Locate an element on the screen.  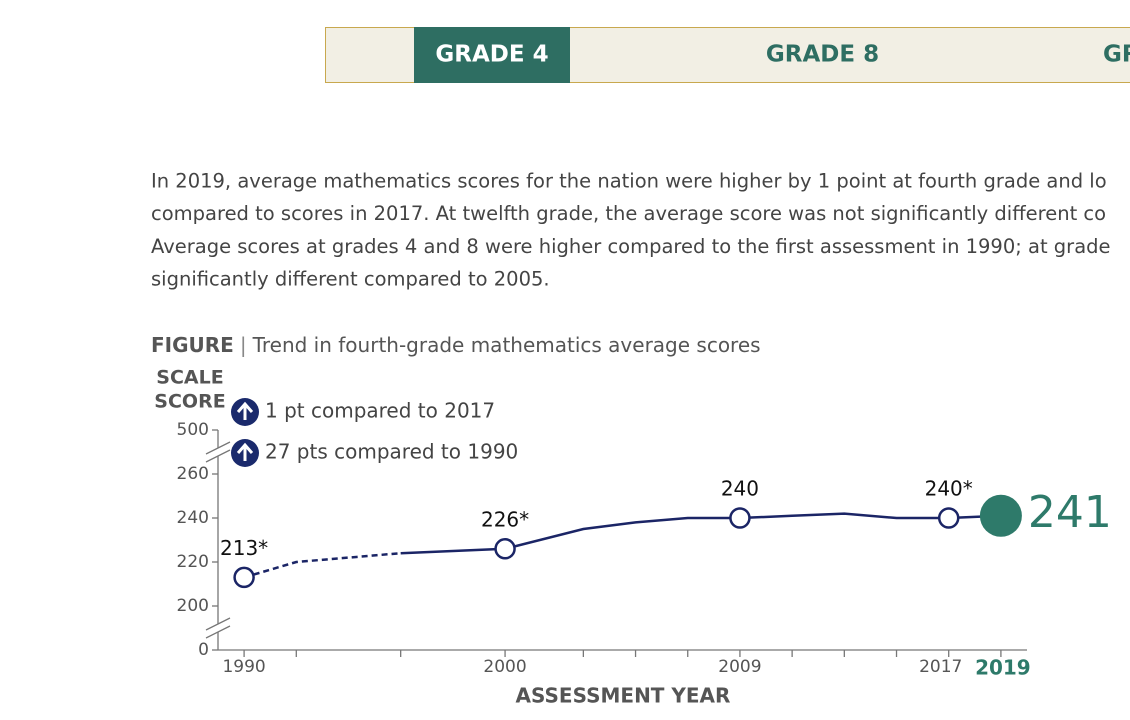
x-tick-label: 2017 is located at coordinates (940, 667).